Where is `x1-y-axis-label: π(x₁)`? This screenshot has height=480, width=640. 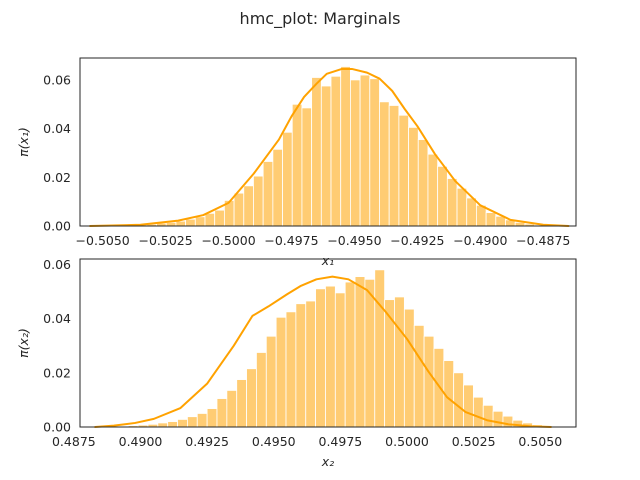 x1-y-axis-label: π(x₁) is located at coordinates (23, 142).